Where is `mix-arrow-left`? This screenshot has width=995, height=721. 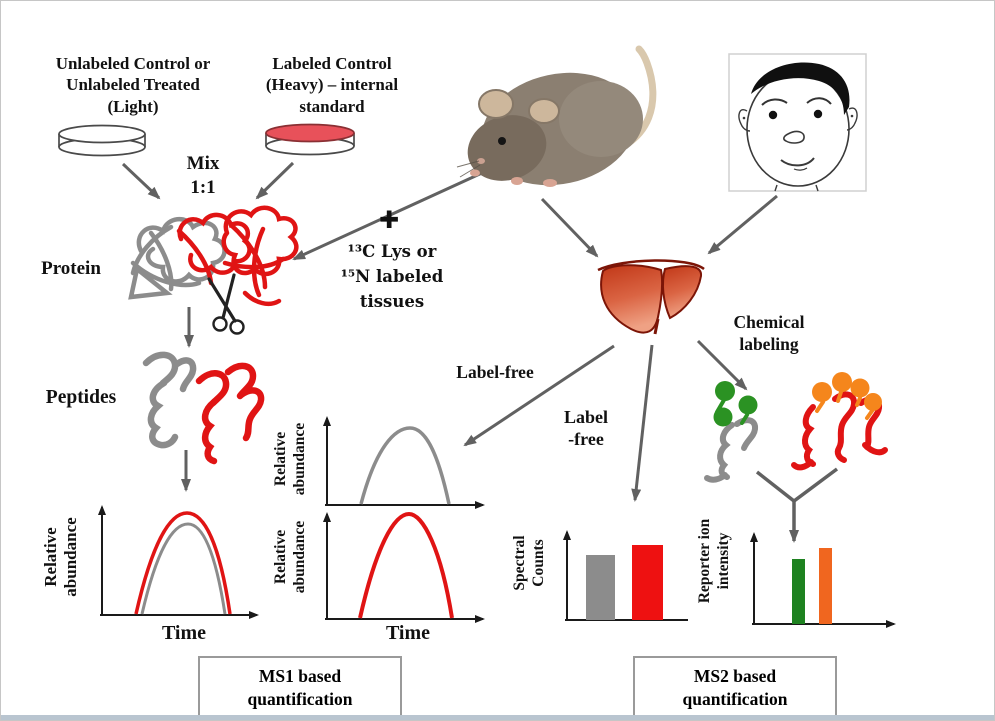 mix-arrow-left is located at coordinates (141, 181).